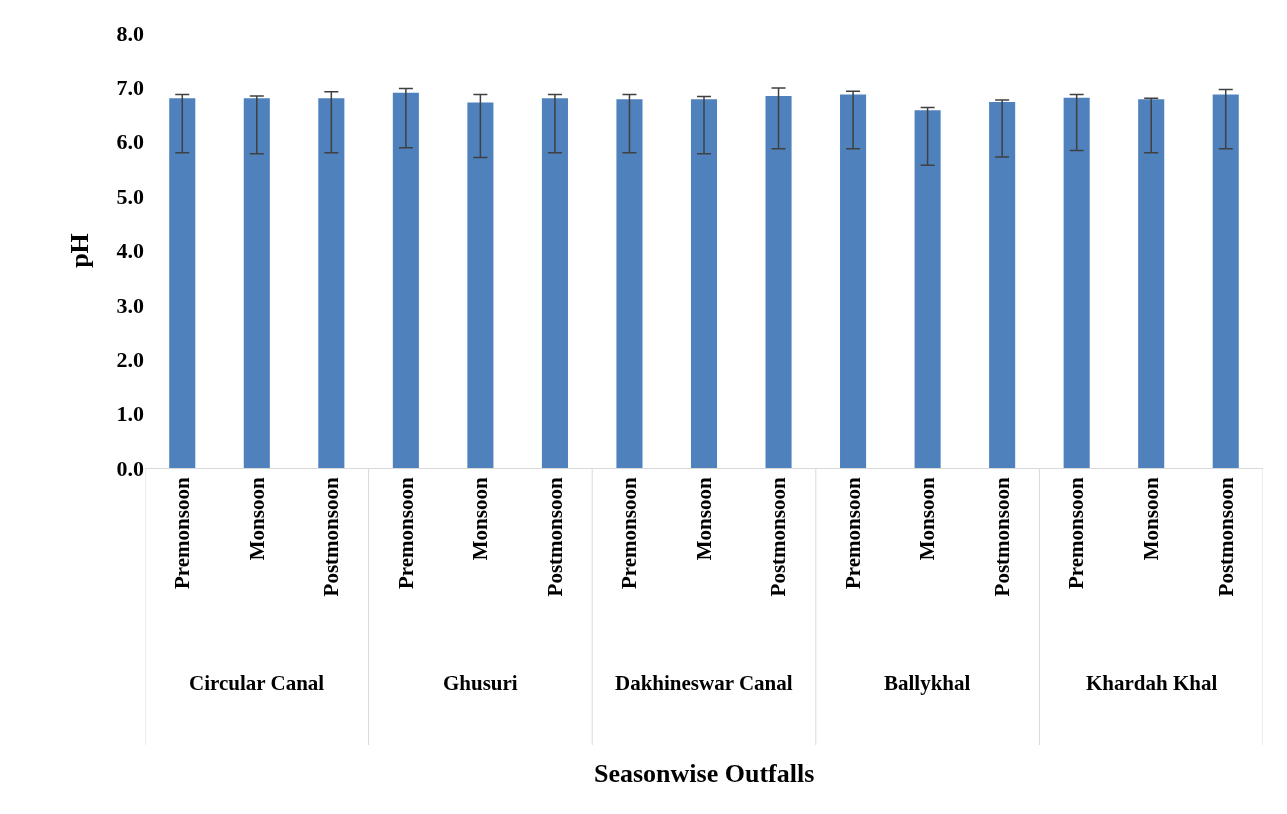  What do you see at coordinates (130, 468) in the screenshot?
I see `y-tick-label: 0.0` at bounding box center [130, 468].